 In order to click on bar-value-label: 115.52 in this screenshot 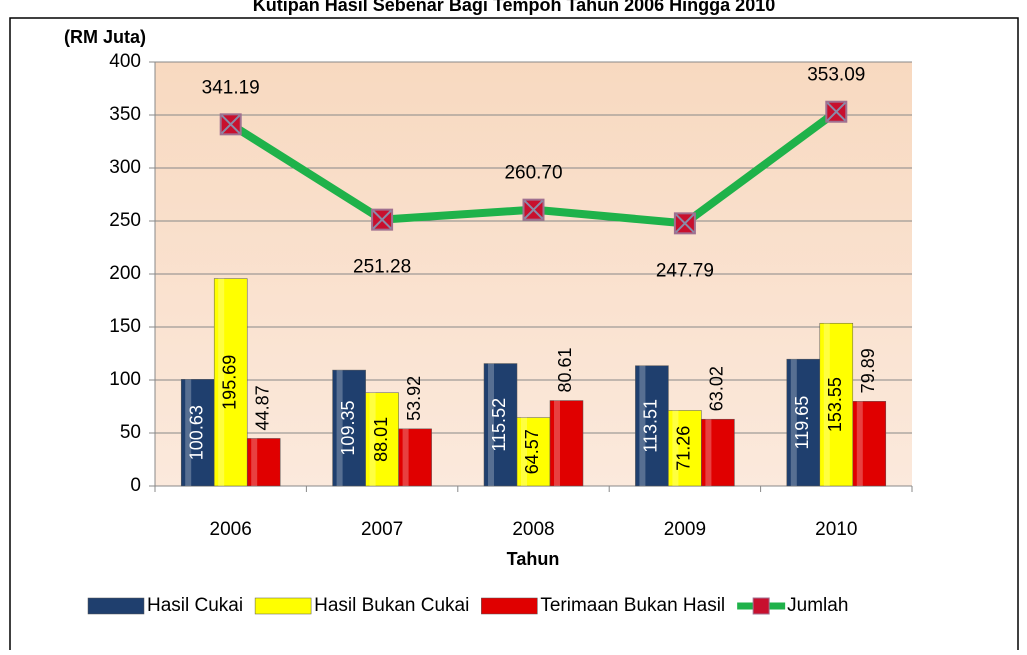, I will do `click(499, 425)`.